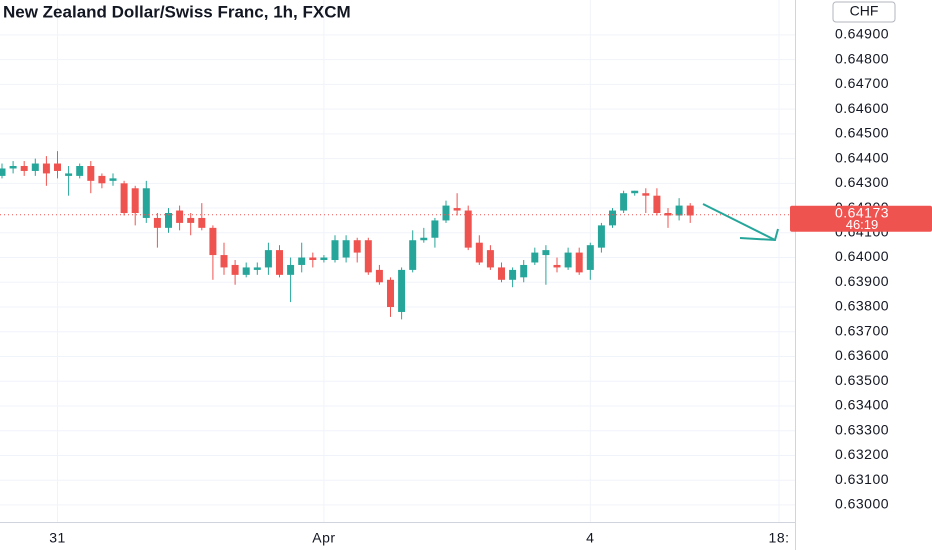  Describe the element at coordinates (862, 281) in the screenshot. I see `y-tick-label: 0.63900` at that location.